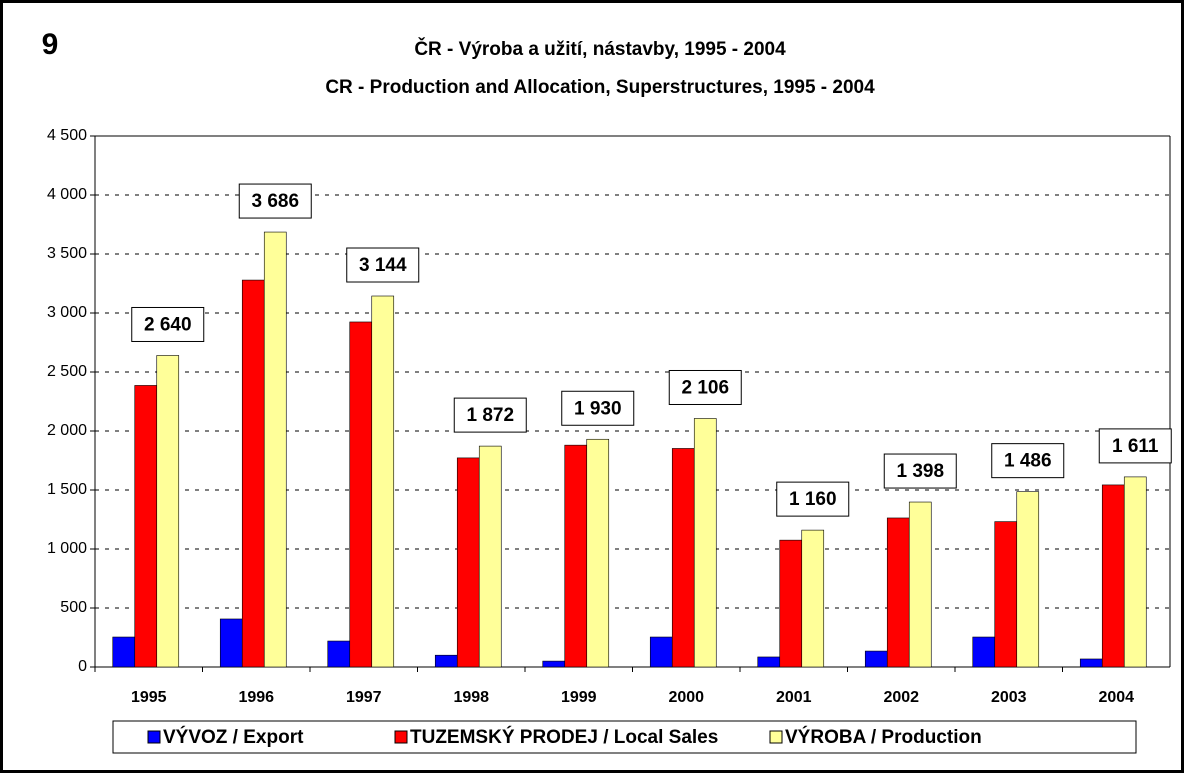 The height and width of the screenshot is (773, 1184). I want to click on legend-label: VÝVOZ / Export, so click(233, 737).